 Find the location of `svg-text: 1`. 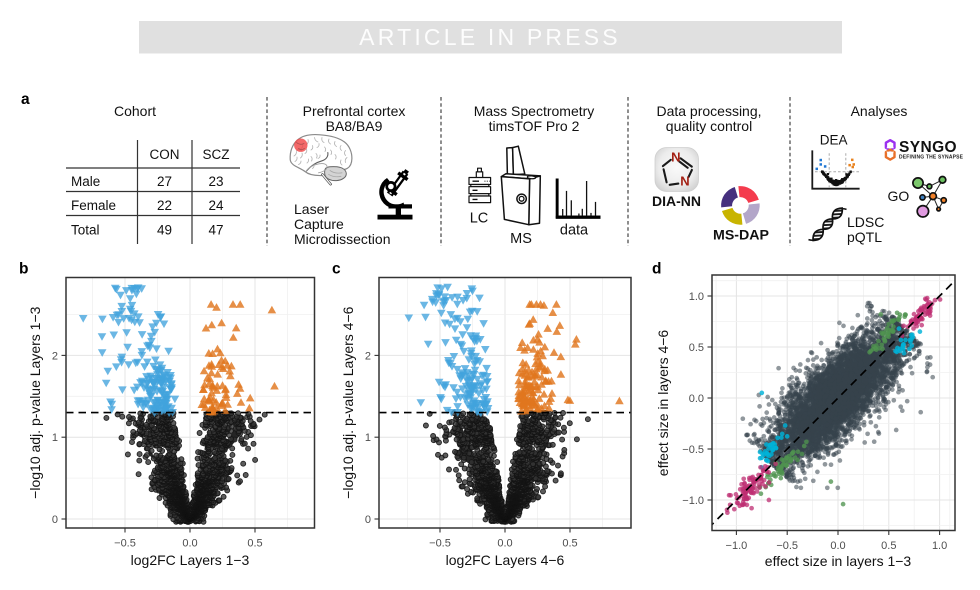

svg-text: 1 is located at coordinates (55, 438).